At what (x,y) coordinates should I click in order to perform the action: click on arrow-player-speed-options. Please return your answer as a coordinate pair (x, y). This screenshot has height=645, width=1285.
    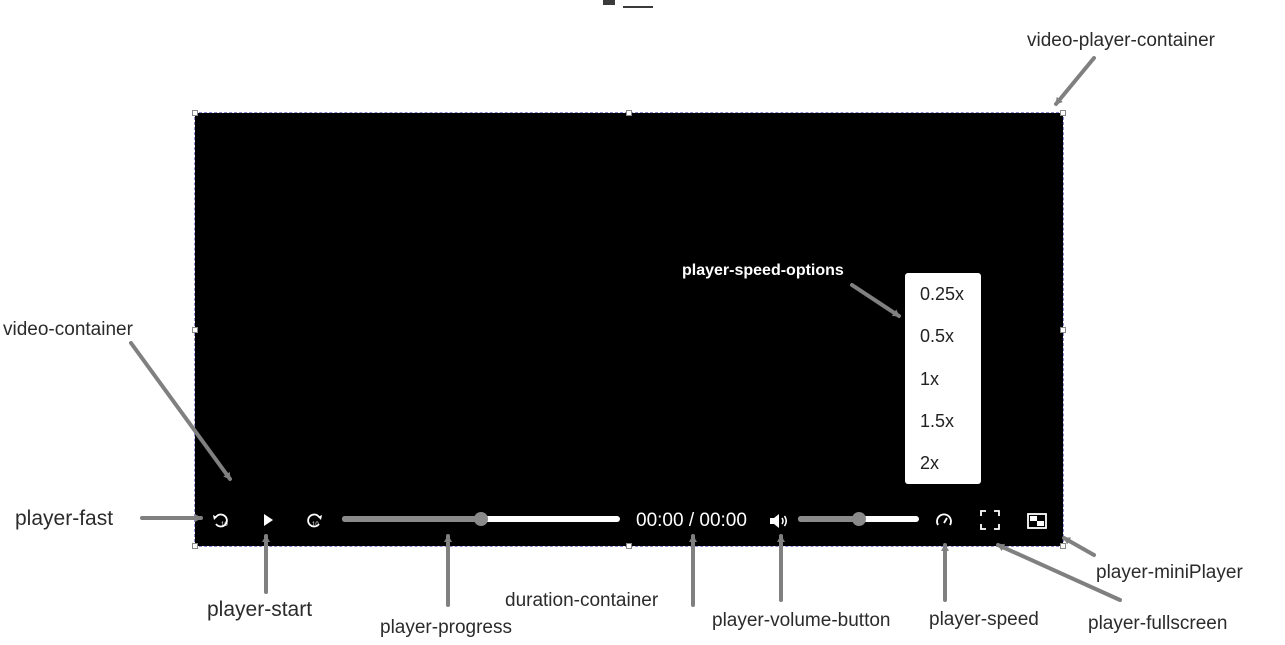
    Looking at the image, I should click on (875, 300).